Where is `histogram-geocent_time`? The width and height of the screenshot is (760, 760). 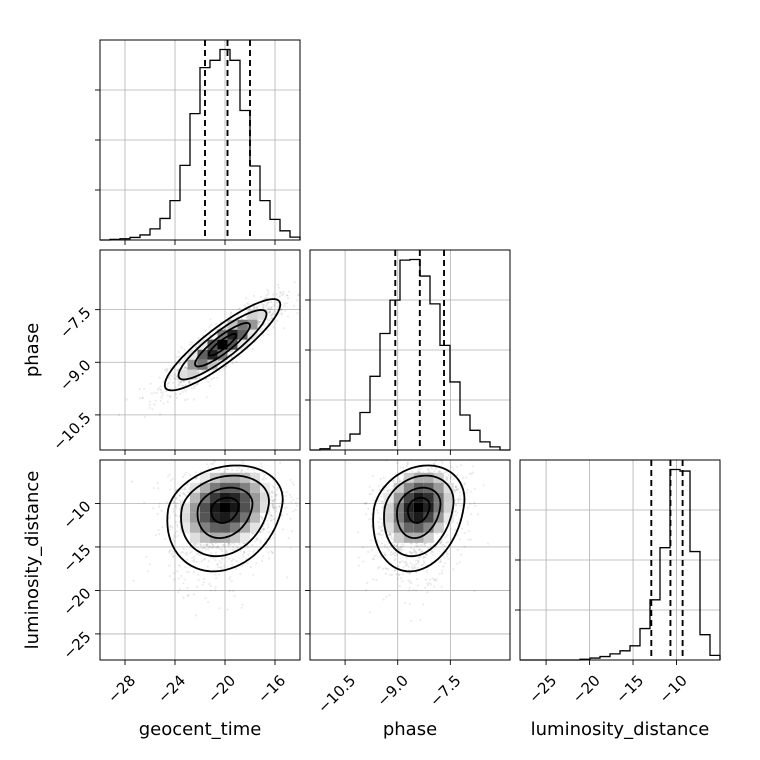 histogram-geocent_time is located at coordinates (200, 144).